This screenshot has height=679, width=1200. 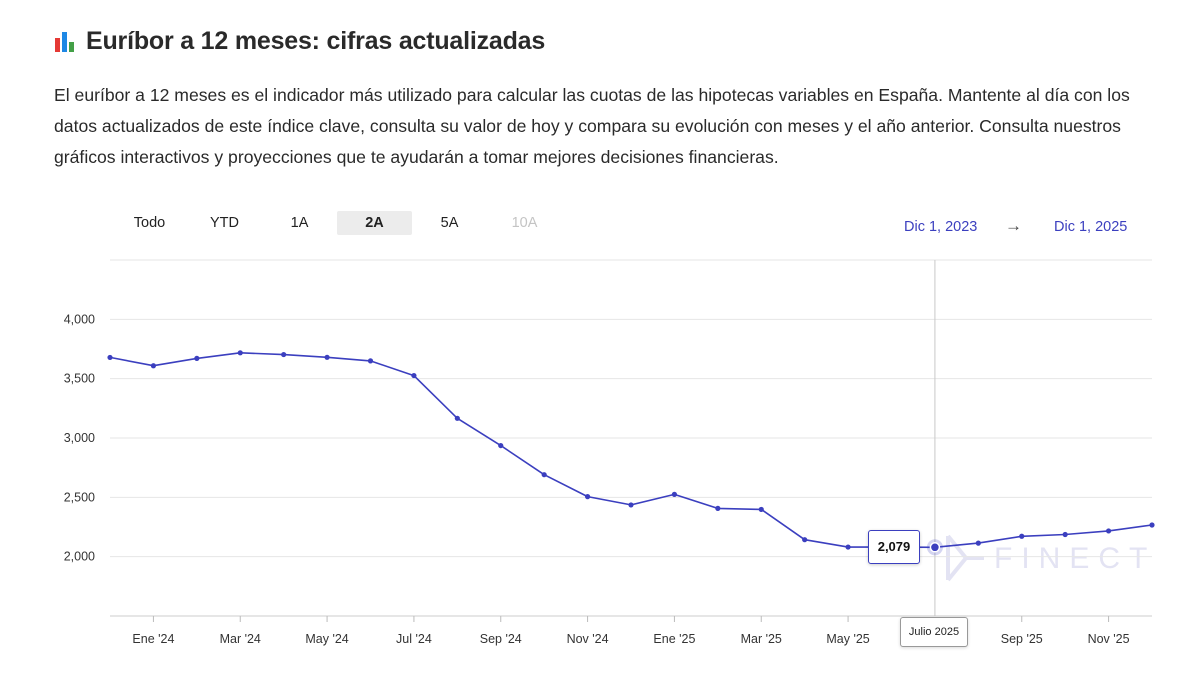 I want to click on range-tab-1a: 1A, so click(x=299, y=223).